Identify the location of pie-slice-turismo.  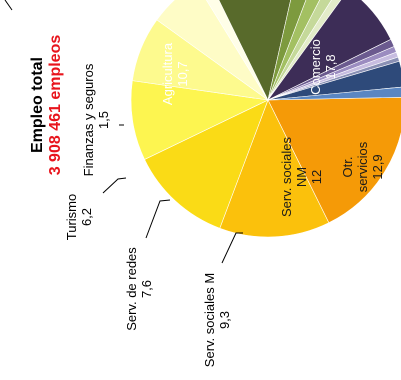
(212, 50).